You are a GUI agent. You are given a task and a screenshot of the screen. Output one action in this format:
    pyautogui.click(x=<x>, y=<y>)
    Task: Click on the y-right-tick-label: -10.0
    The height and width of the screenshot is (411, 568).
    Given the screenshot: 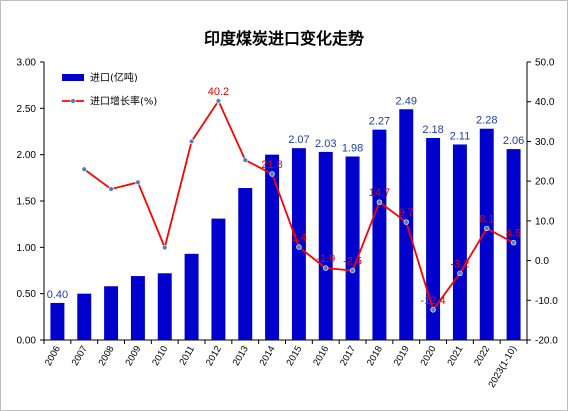 What is the action you would take?
    pyautogui.click(x=546, y=301)
    